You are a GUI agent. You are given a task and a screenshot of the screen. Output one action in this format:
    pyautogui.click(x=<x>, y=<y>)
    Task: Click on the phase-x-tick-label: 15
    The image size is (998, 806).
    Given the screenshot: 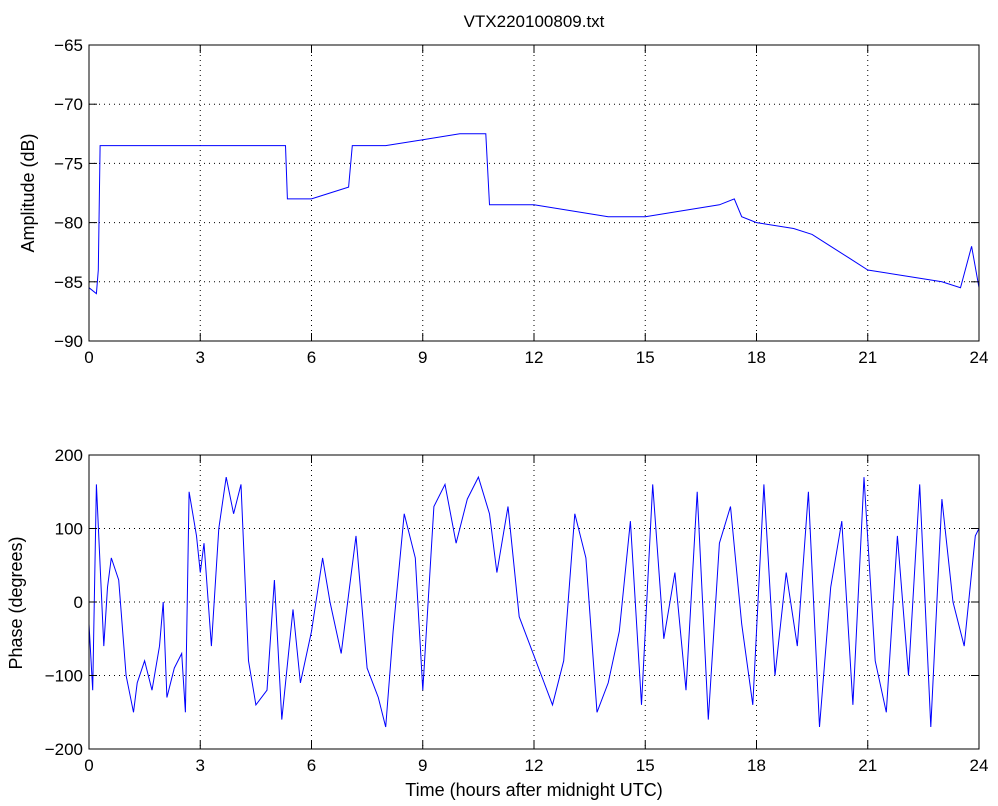 What is the action you would take?
    pyautogui.click(x=645, y=765)
    